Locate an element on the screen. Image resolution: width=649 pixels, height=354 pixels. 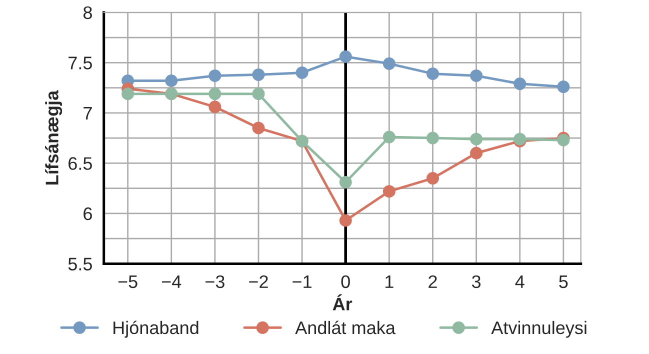
x-tick-label: 1 is located at coordinates (390, 282).